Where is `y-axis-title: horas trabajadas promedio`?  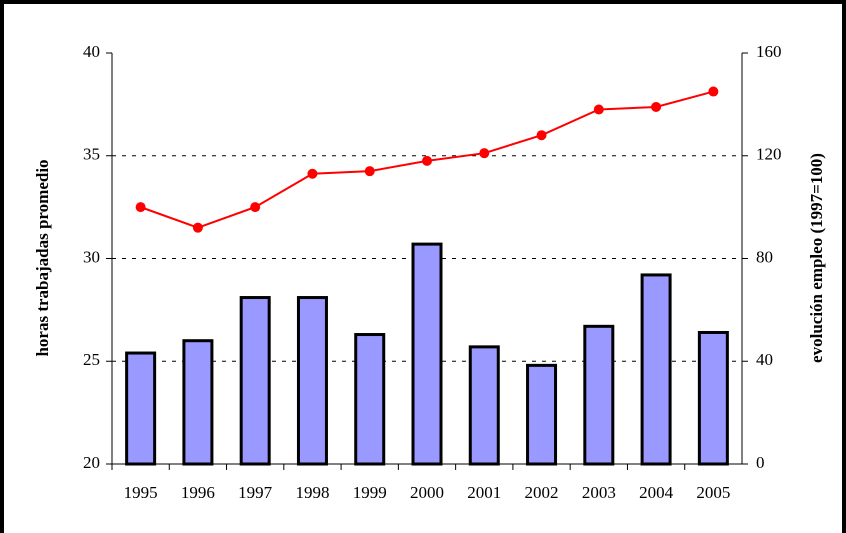 y-axis-title: horas trabajadas promedio is located at coordinates (42, 257).